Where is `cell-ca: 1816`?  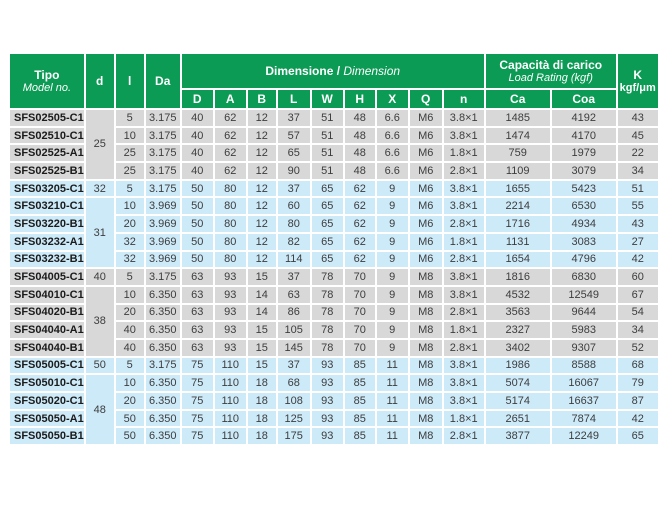
cell-ca: 1816 is located at coordinates (517, 277).